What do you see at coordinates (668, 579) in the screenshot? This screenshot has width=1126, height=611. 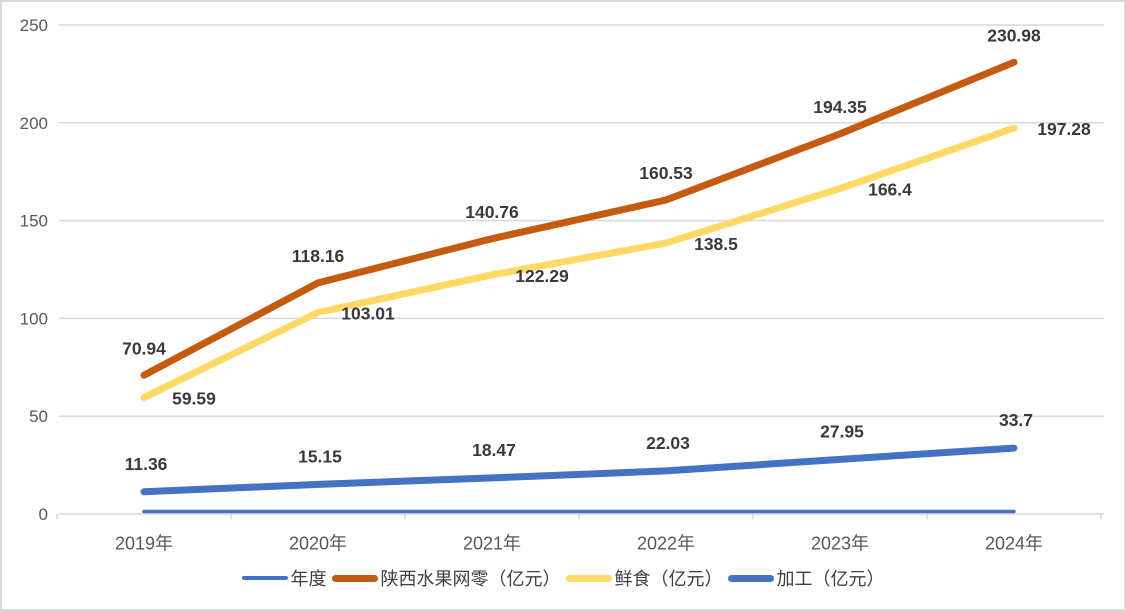 I see `legend-label: 鲜食（亿元）` at bounding box center [668, 579].